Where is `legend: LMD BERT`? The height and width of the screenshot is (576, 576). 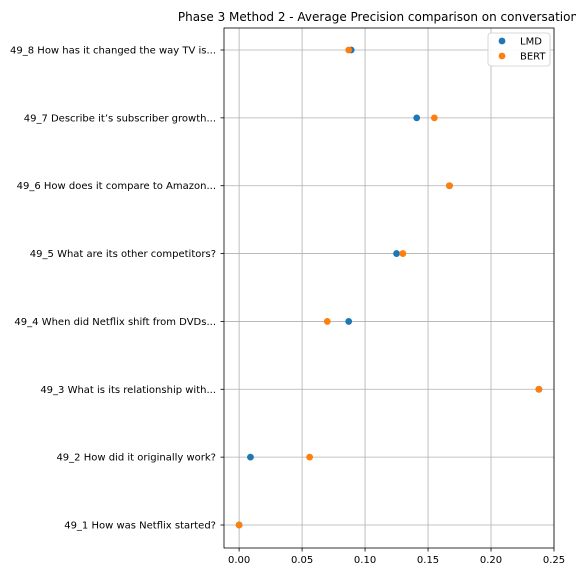 legend: LMD BERT is located at coordinates (519, 49).